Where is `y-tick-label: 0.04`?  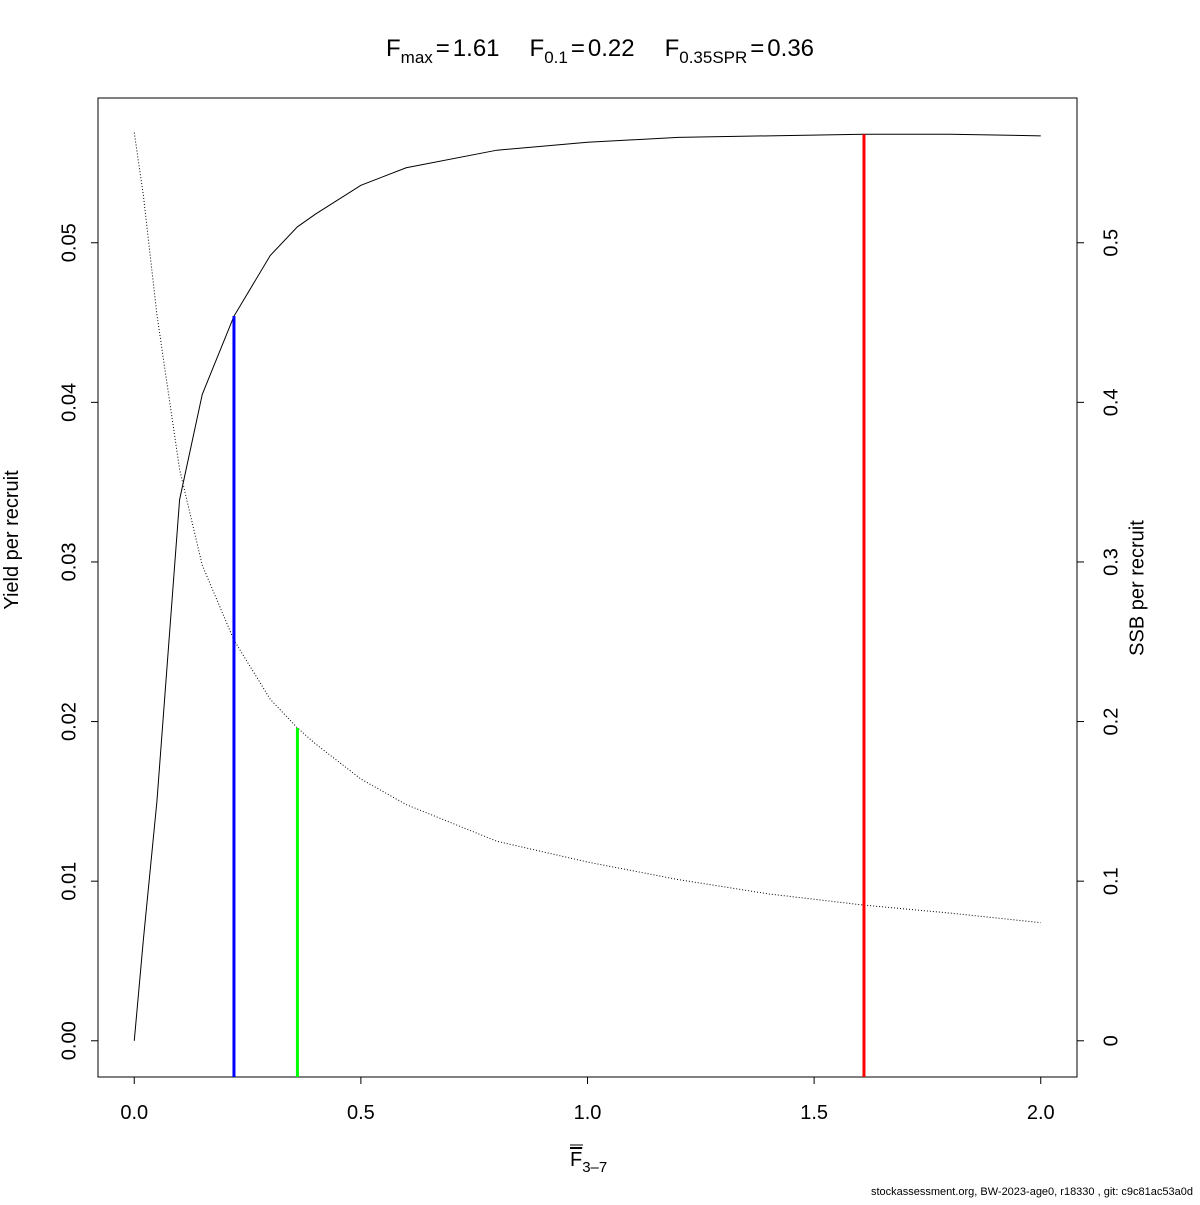 y-tick-label: 0.04 is located at coordinates (69, 402).